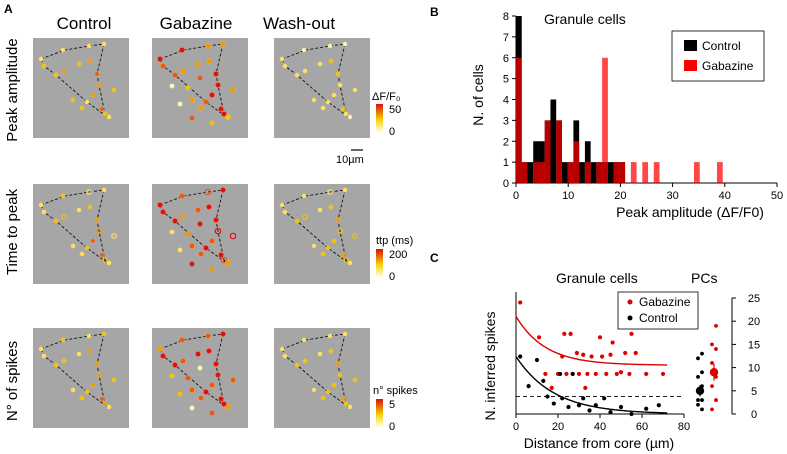 The height and width of the screenshot is (454, 787). I want to click on pcs-marks, so click(707, 367).